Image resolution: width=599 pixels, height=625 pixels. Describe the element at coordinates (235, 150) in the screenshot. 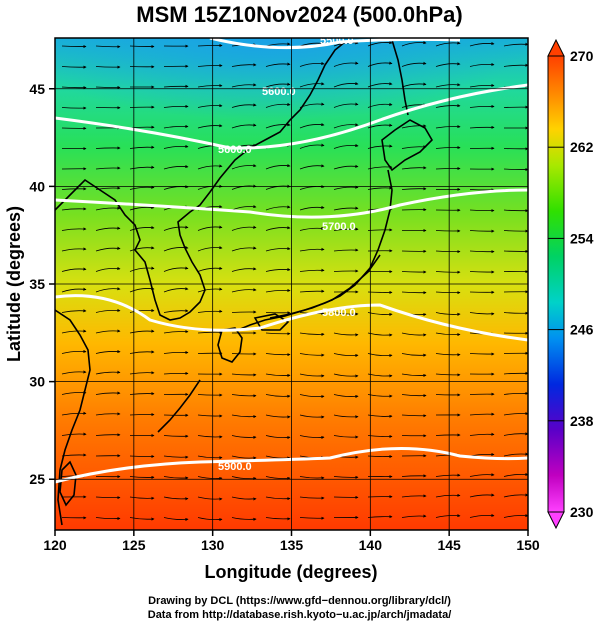

I see `contour-label-5600b: 5600.0` at that location.